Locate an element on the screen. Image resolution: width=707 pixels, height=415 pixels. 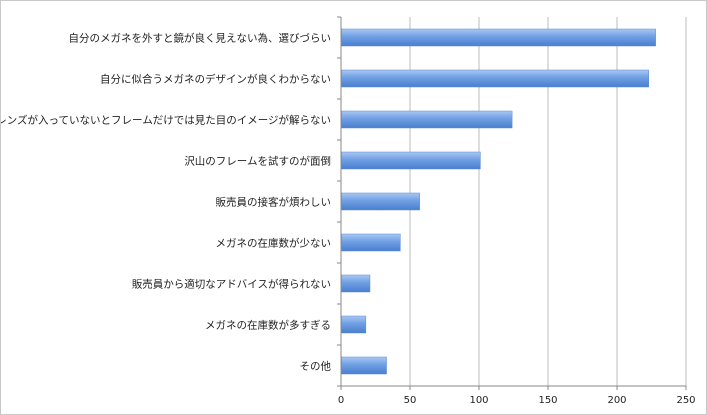
category-label: 販売員の接客が煩わしい is located at coordinates (274, 202).